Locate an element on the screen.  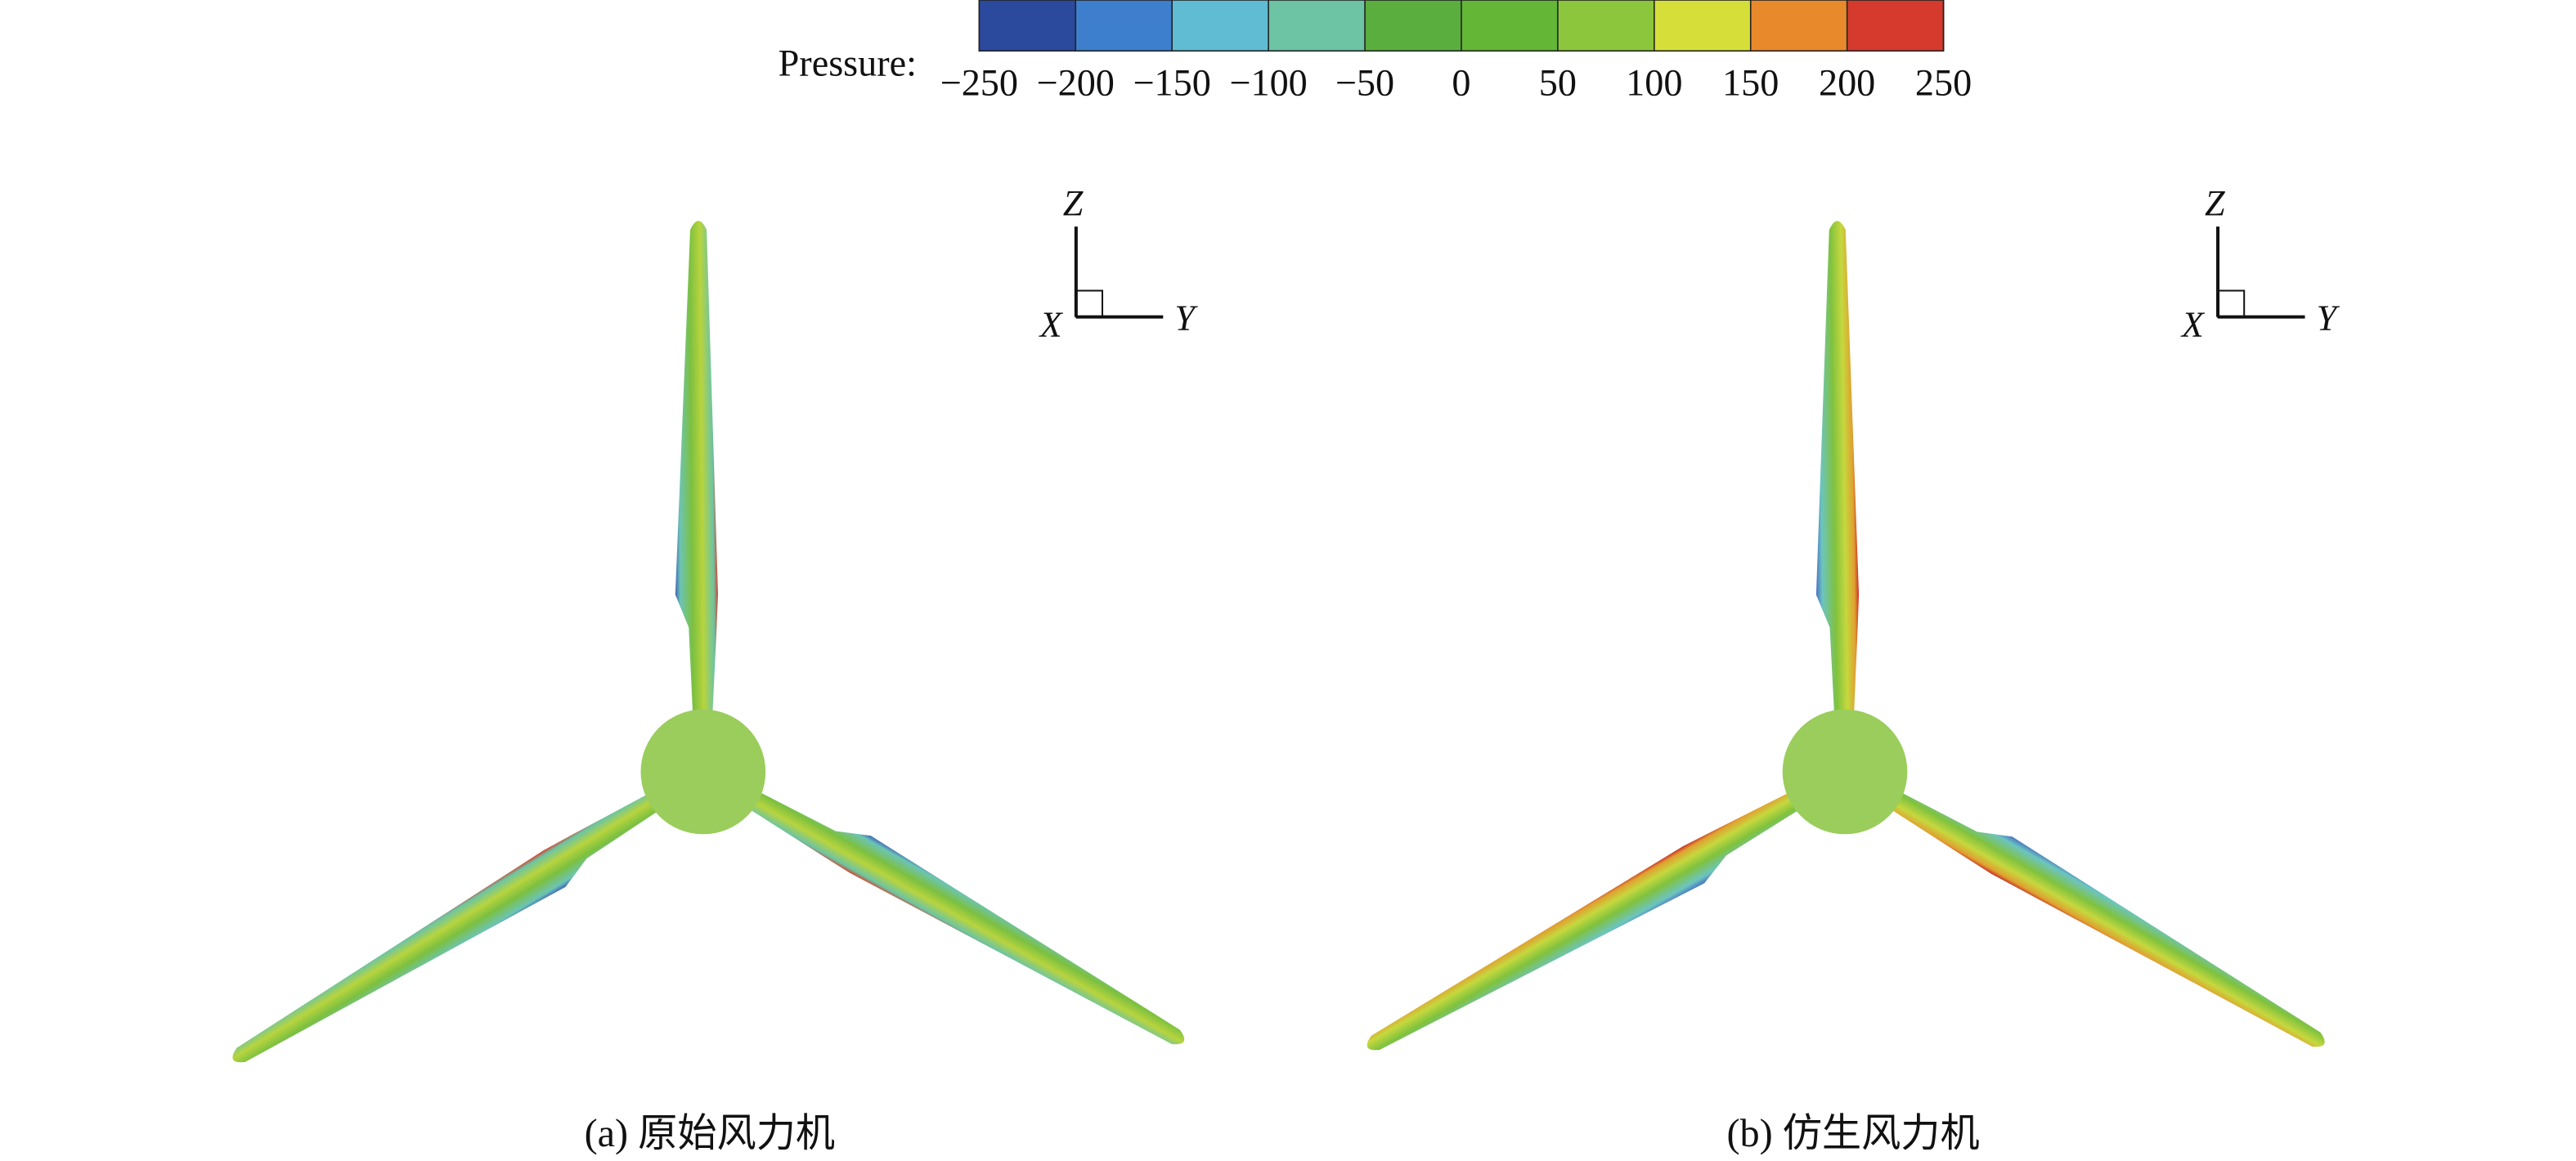
colorbar-tick-label: 250 is located at coordinates (1944, 82).